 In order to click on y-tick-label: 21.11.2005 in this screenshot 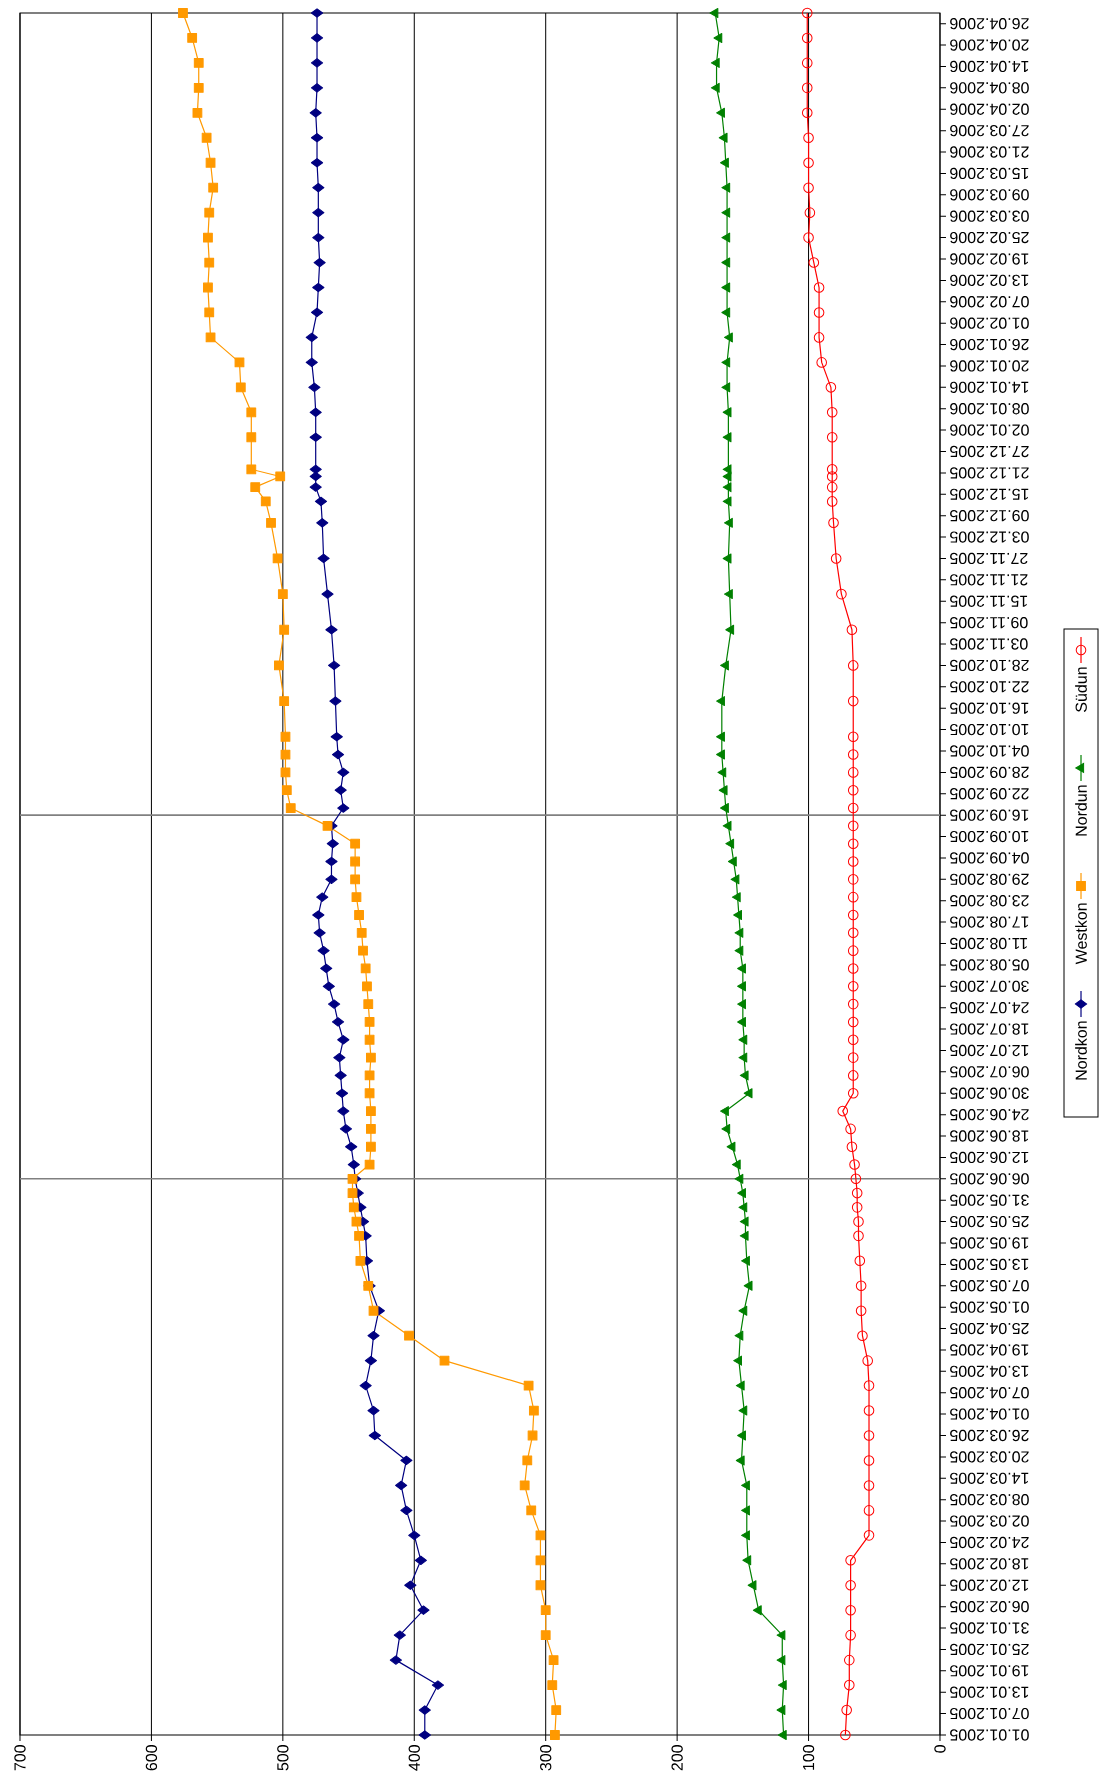, I will do `click(989, 580)`.